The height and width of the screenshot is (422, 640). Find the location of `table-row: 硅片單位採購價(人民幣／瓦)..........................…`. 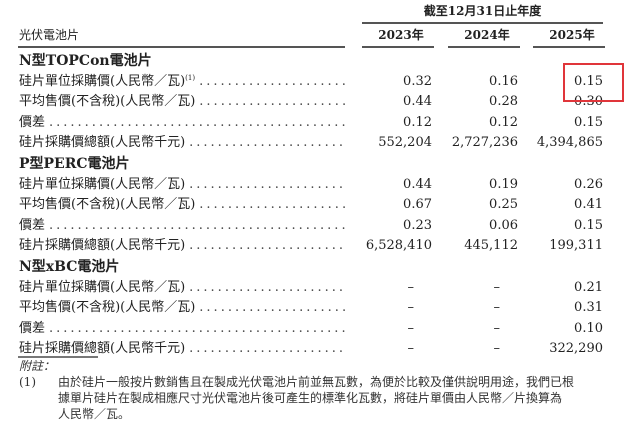

table-row: 硅片單位採購價(人民幣／瓦)..........................… is located at coordinates (320, 185).